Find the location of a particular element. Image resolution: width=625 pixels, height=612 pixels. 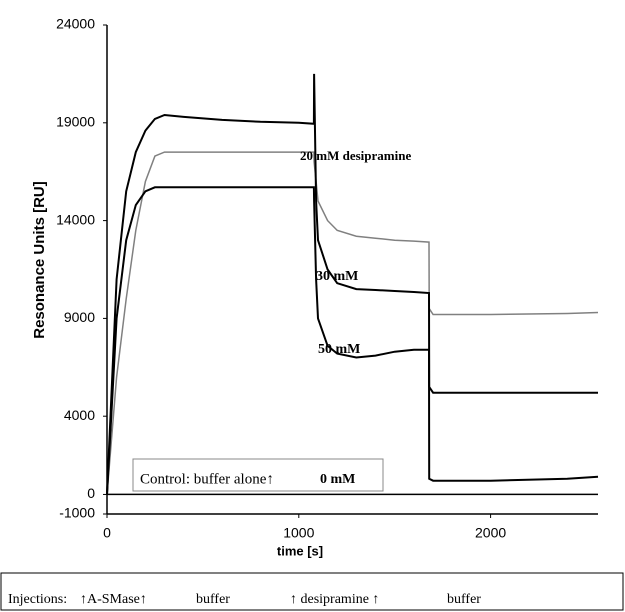

y-tick-label: 4000 is located at coordinates (79, 415).